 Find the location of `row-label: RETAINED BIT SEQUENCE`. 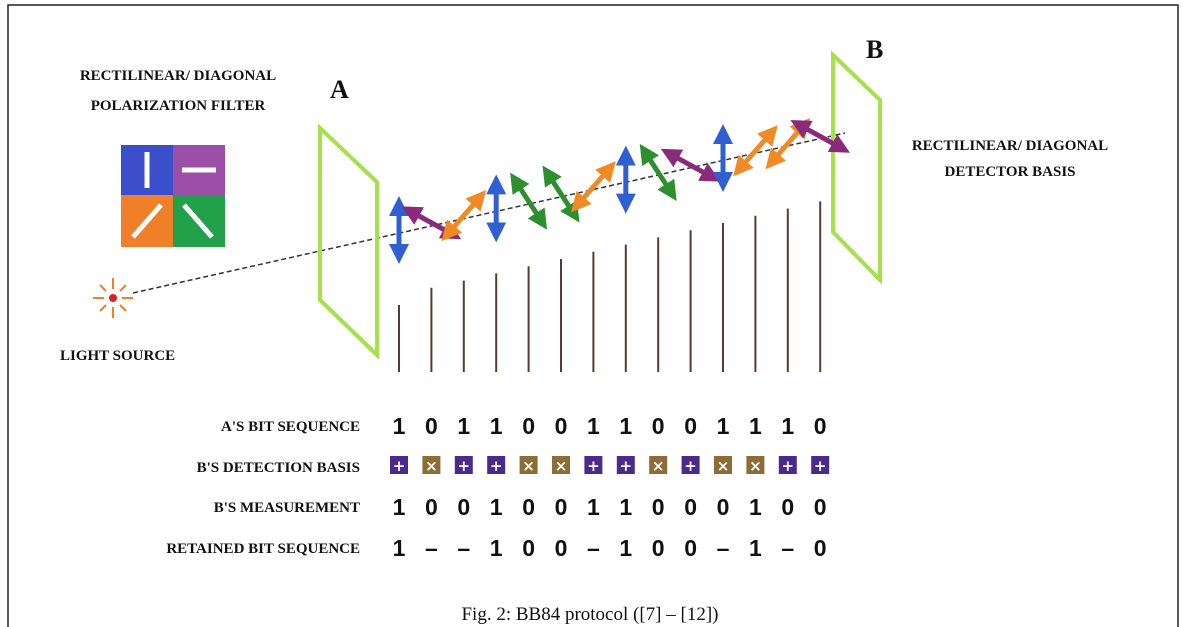

row-label: RETAINED BIT SEQUENCE is located at coordinates (263, 549).